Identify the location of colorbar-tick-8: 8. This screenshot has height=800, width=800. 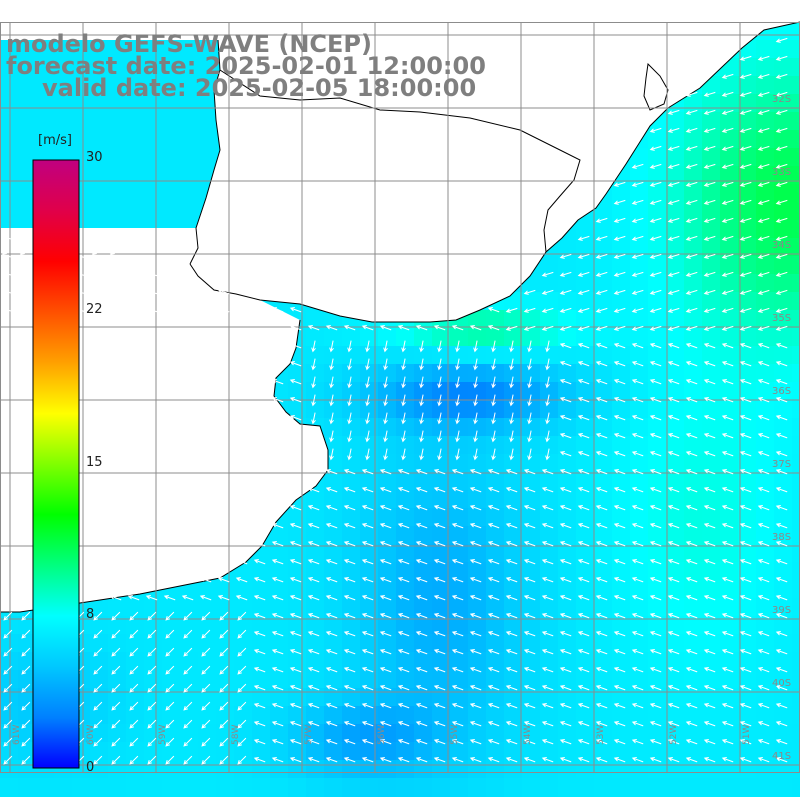
(90, 614).